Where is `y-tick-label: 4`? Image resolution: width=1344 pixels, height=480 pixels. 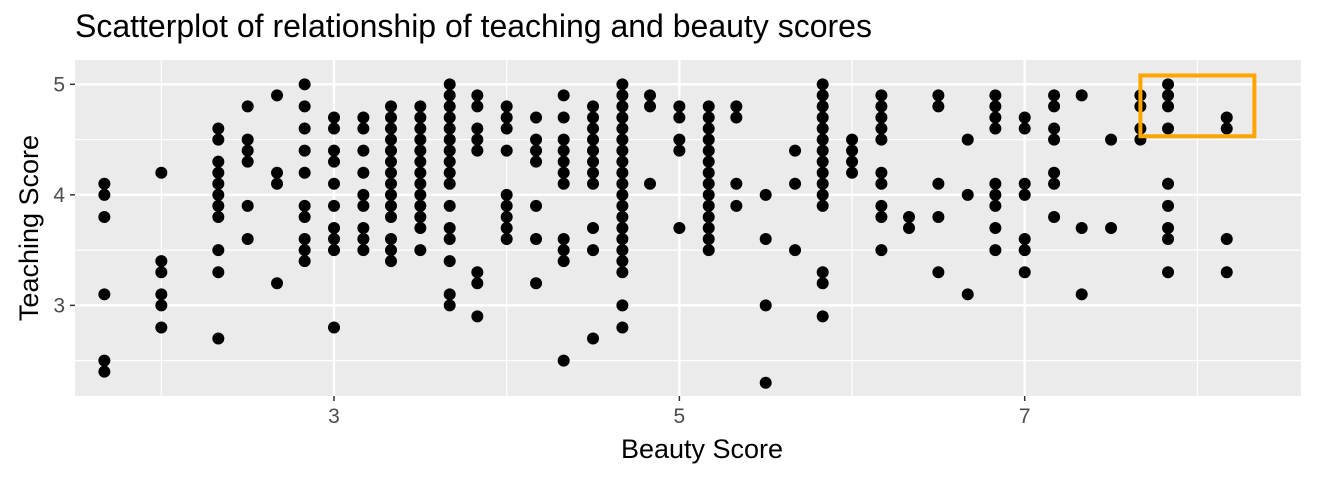
y-tick-label: 4 is located at coordinates (59, 195).